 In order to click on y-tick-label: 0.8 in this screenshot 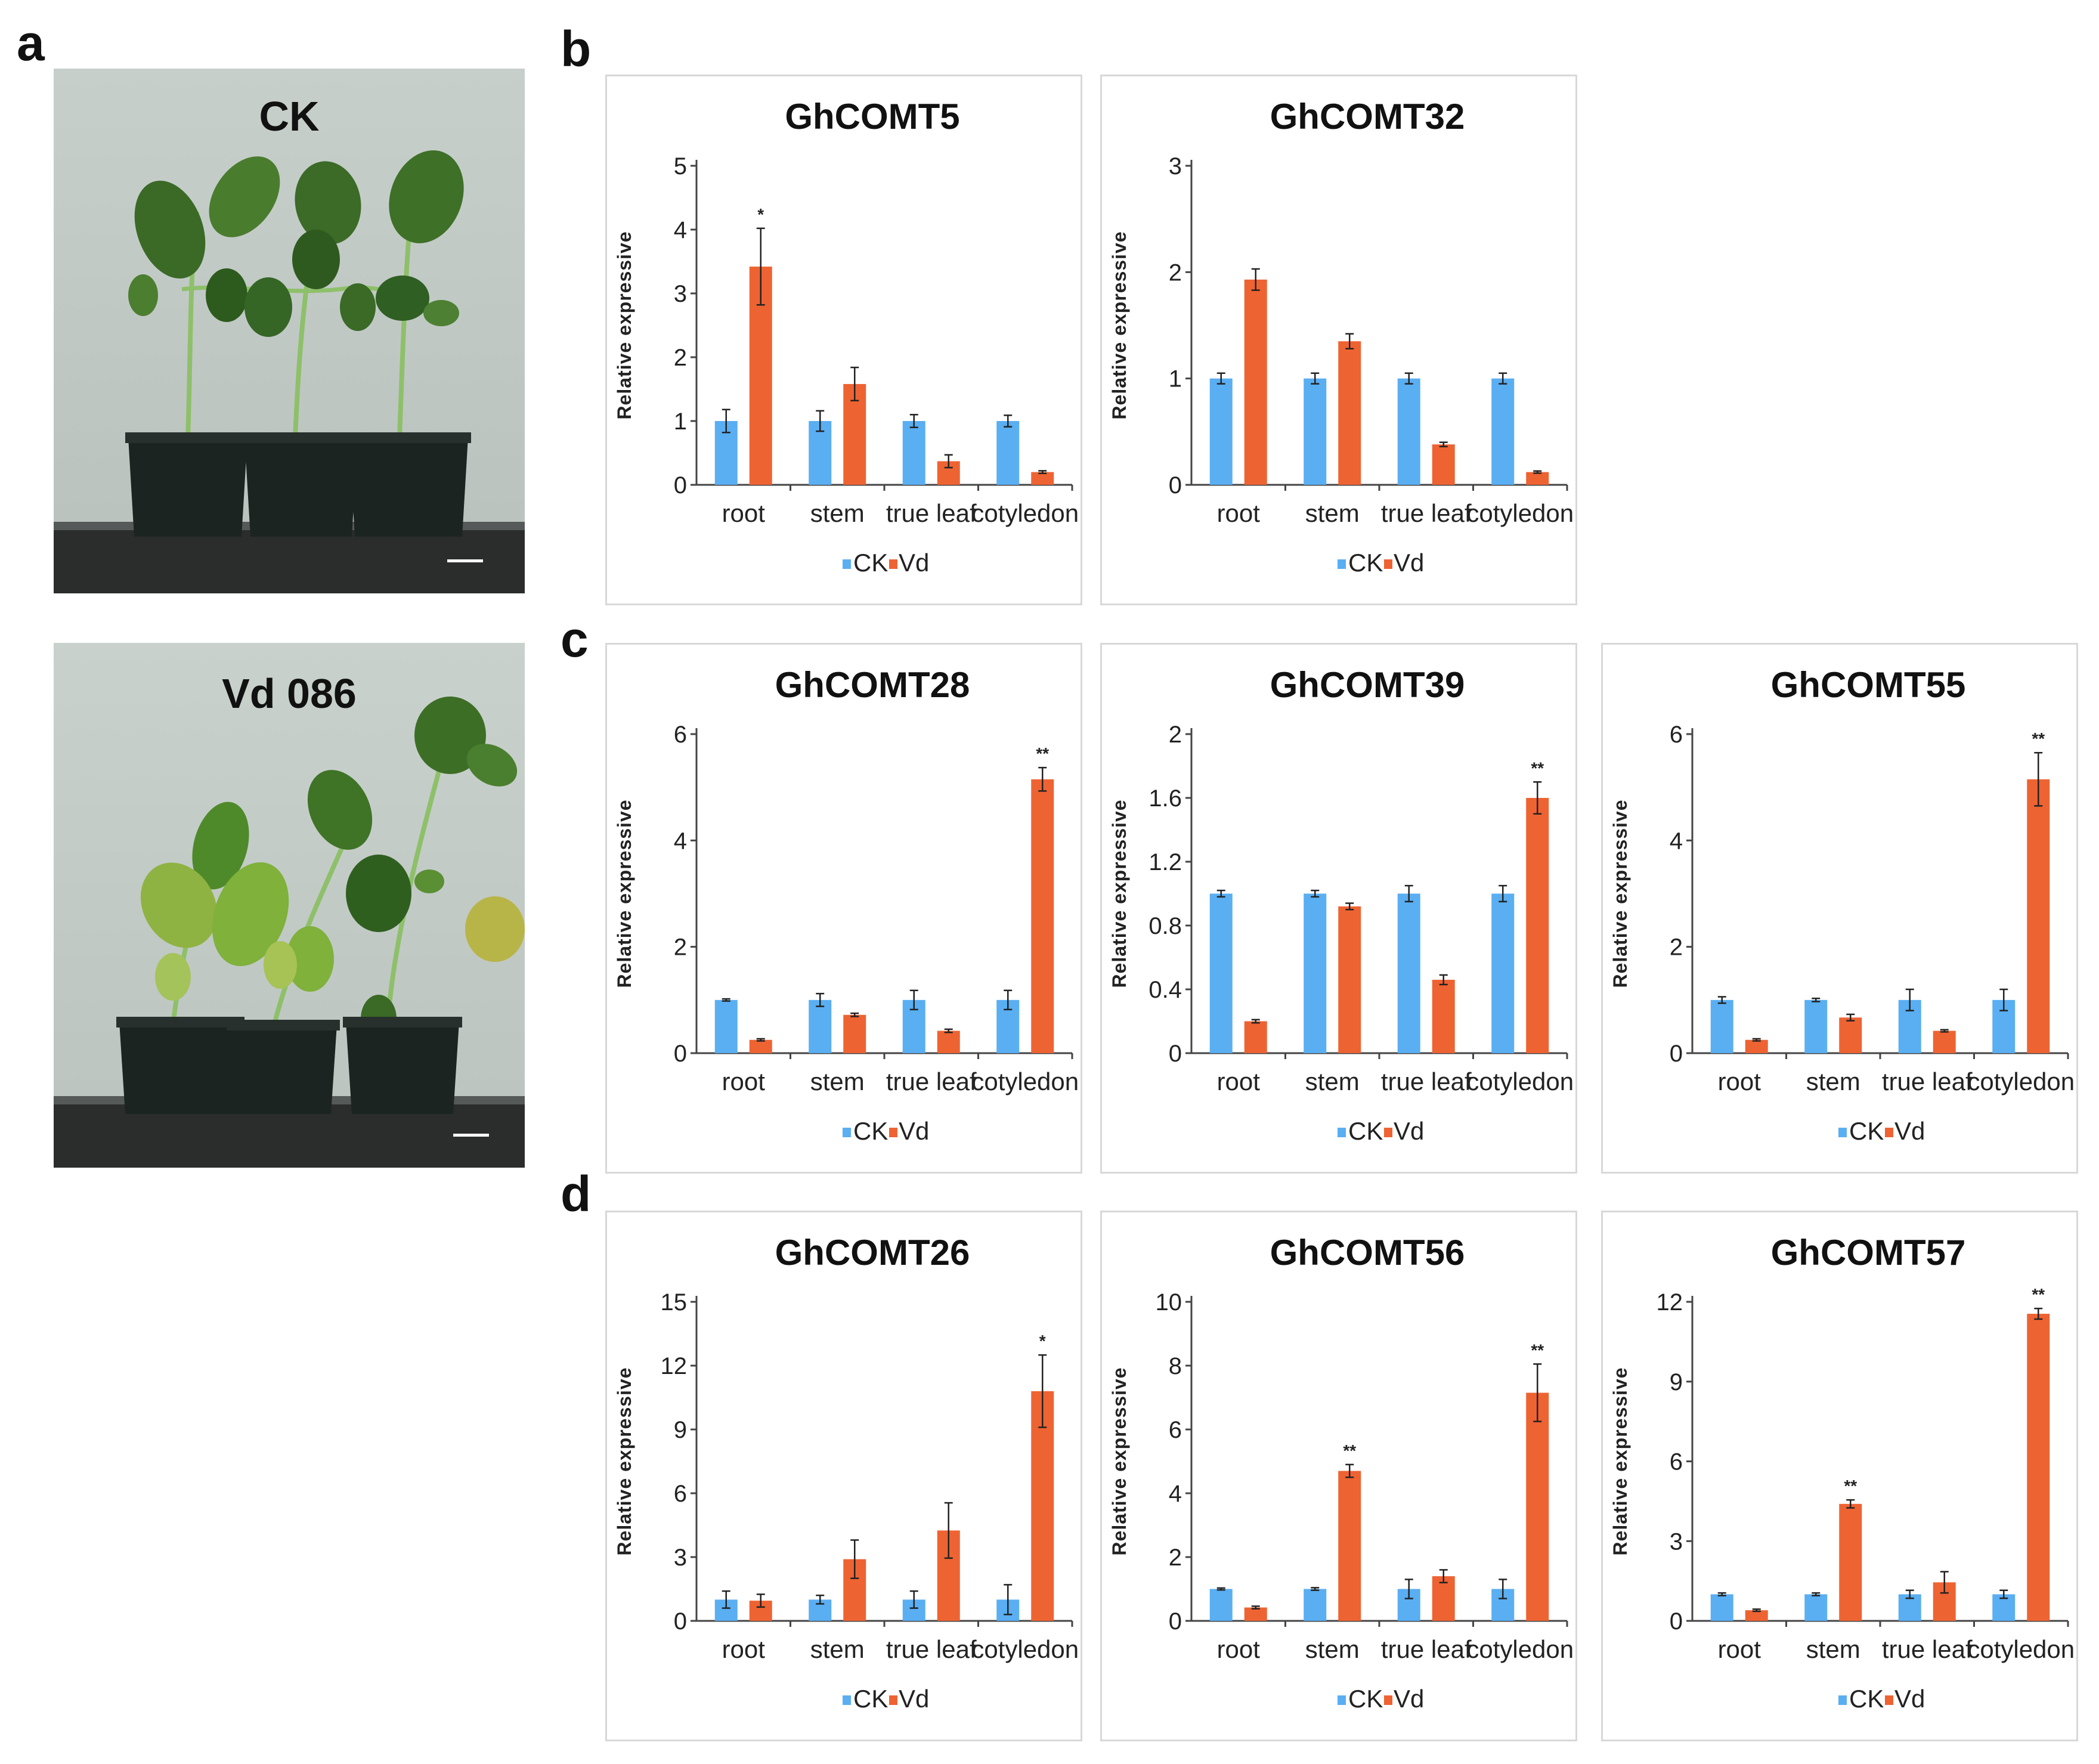, I will do `click(1165, 926)`.